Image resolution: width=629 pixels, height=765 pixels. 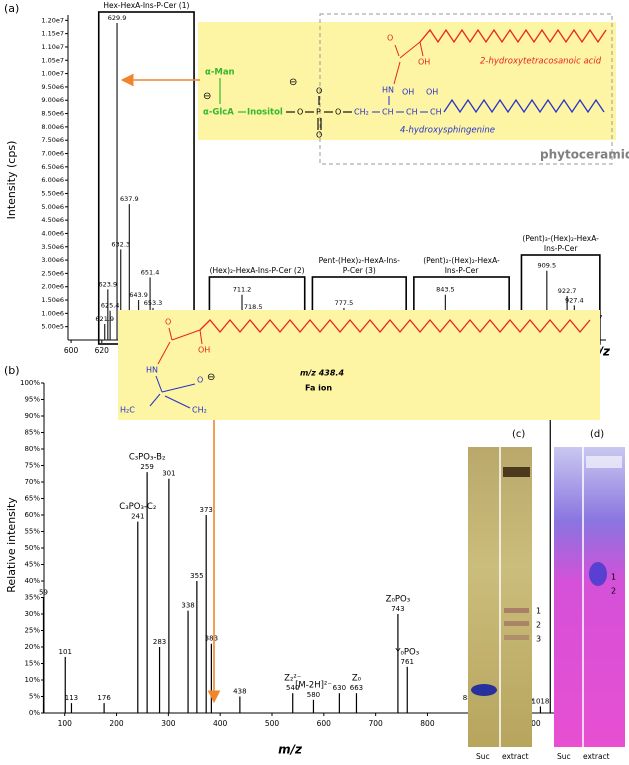 I want to click on peak-label: 637.9, so click(x=129, y=199).